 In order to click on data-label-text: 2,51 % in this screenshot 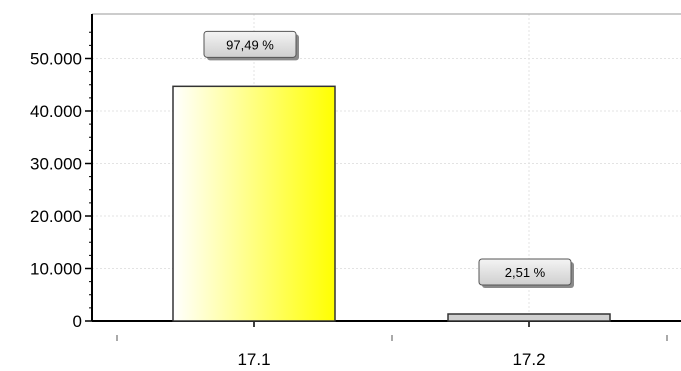, I will do `click(525, 272)`.